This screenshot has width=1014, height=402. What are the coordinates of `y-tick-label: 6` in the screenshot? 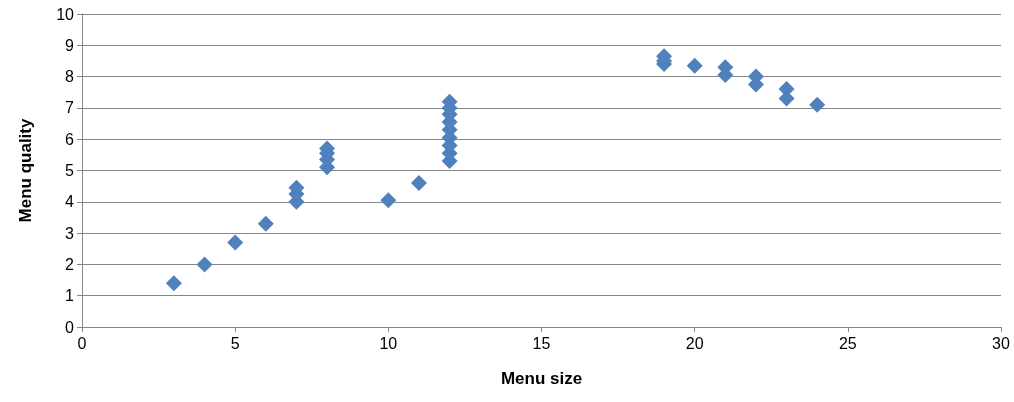 It's located at (70, 139).